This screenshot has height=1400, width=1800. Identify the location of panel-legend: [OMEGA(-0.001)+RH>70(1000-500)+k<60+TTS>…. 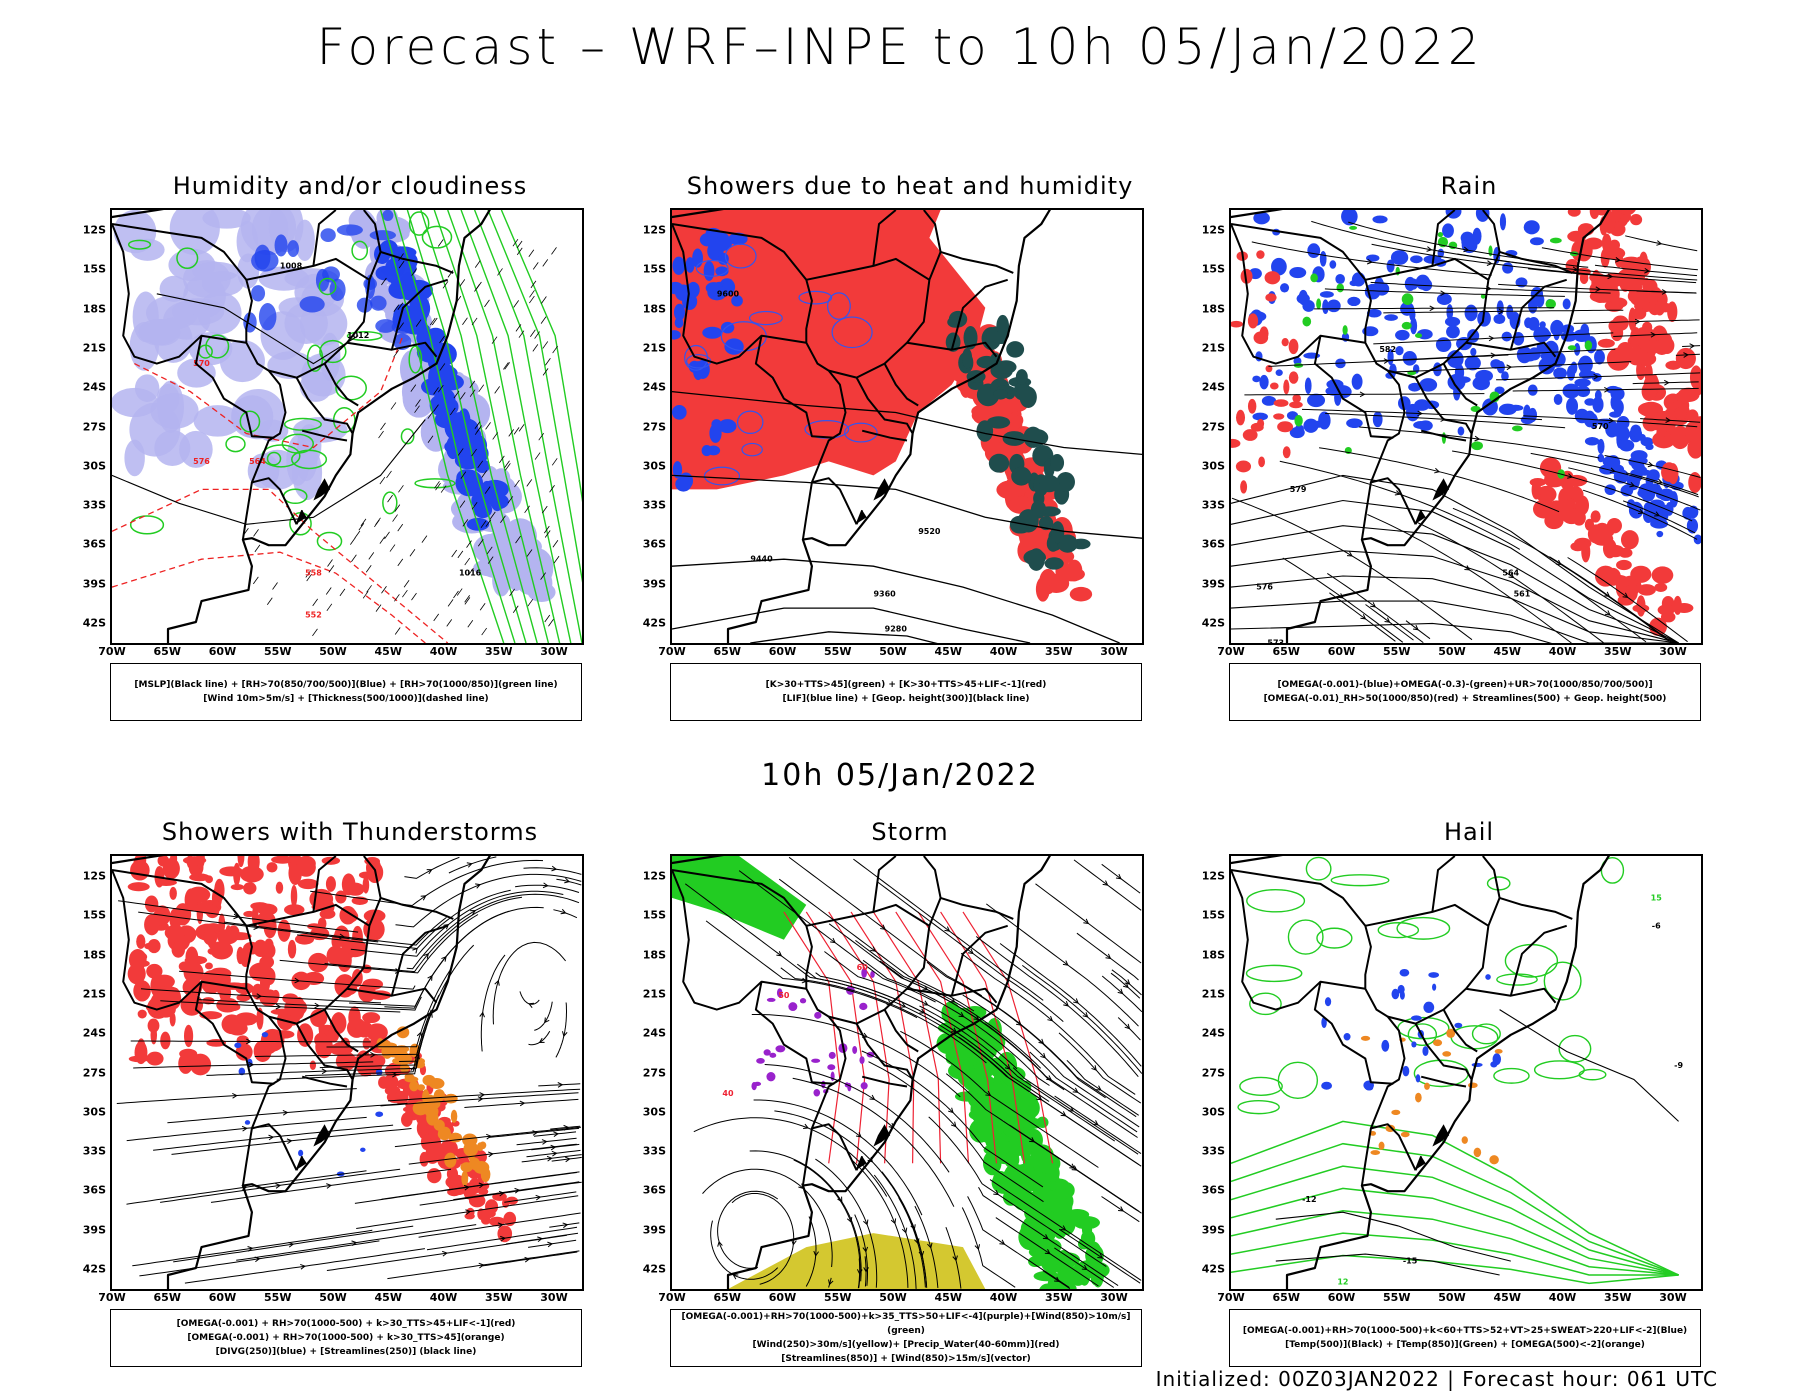
(1465, 1338).